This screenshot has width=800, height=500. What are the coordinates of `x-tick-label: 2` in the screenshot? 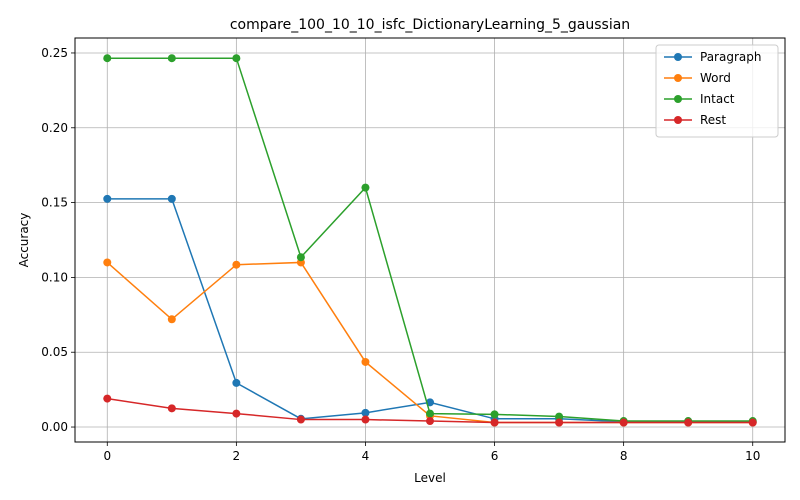 It's located at (237, 456).